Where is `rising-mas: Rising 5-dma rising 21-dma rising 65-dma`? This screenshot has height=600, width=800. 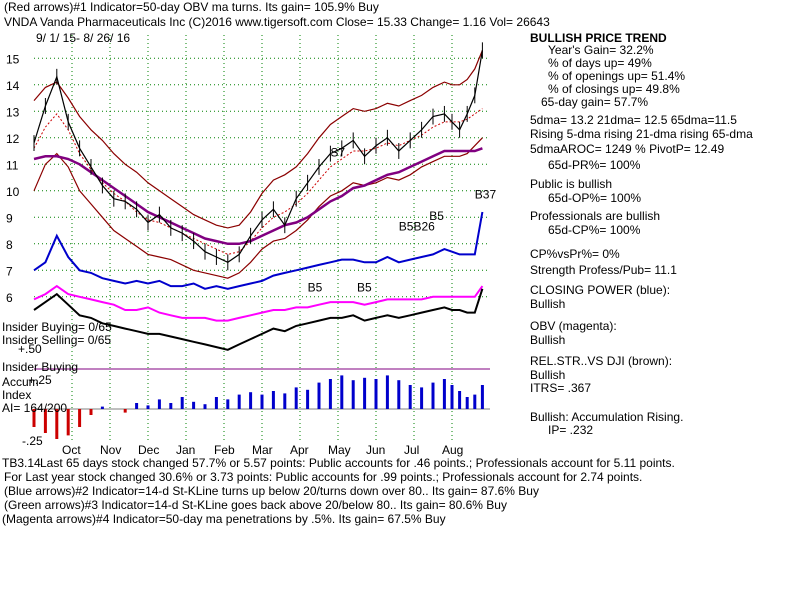
rising-mas: Rising 5-dma rising 21-dma rising 65-dma is located at coordinates (641, 134).